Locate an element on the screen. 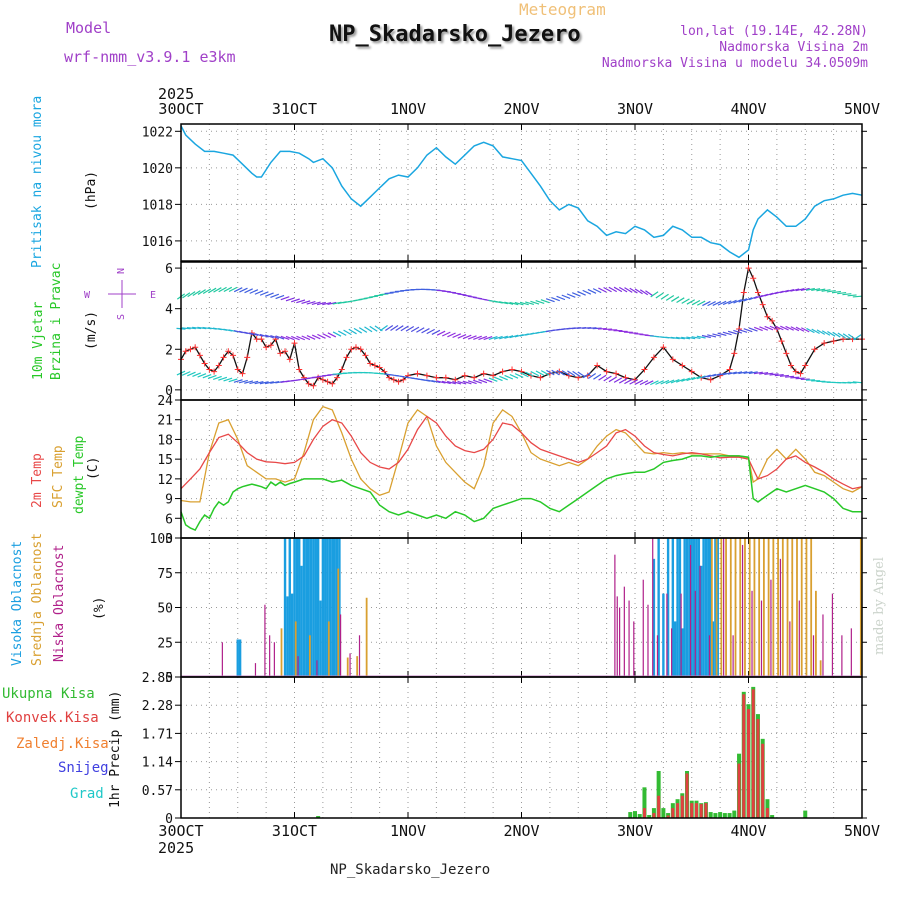 Image resolution: width=900 pixels, height=900 pixels. y-tick-label: 6 is located at coordinates (169, 519).